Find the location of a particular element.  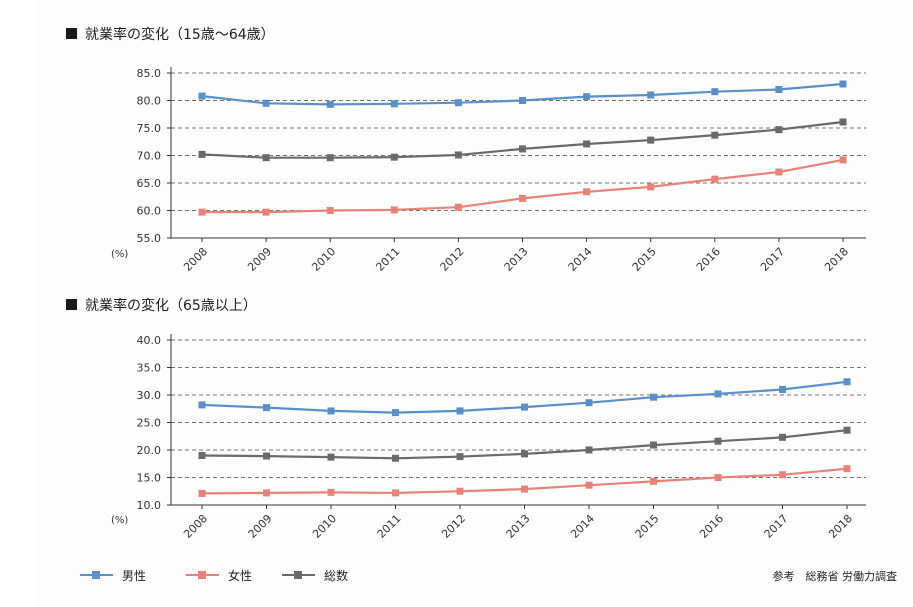

x-tick-label: 2015 is located at coordinates (647, 526).